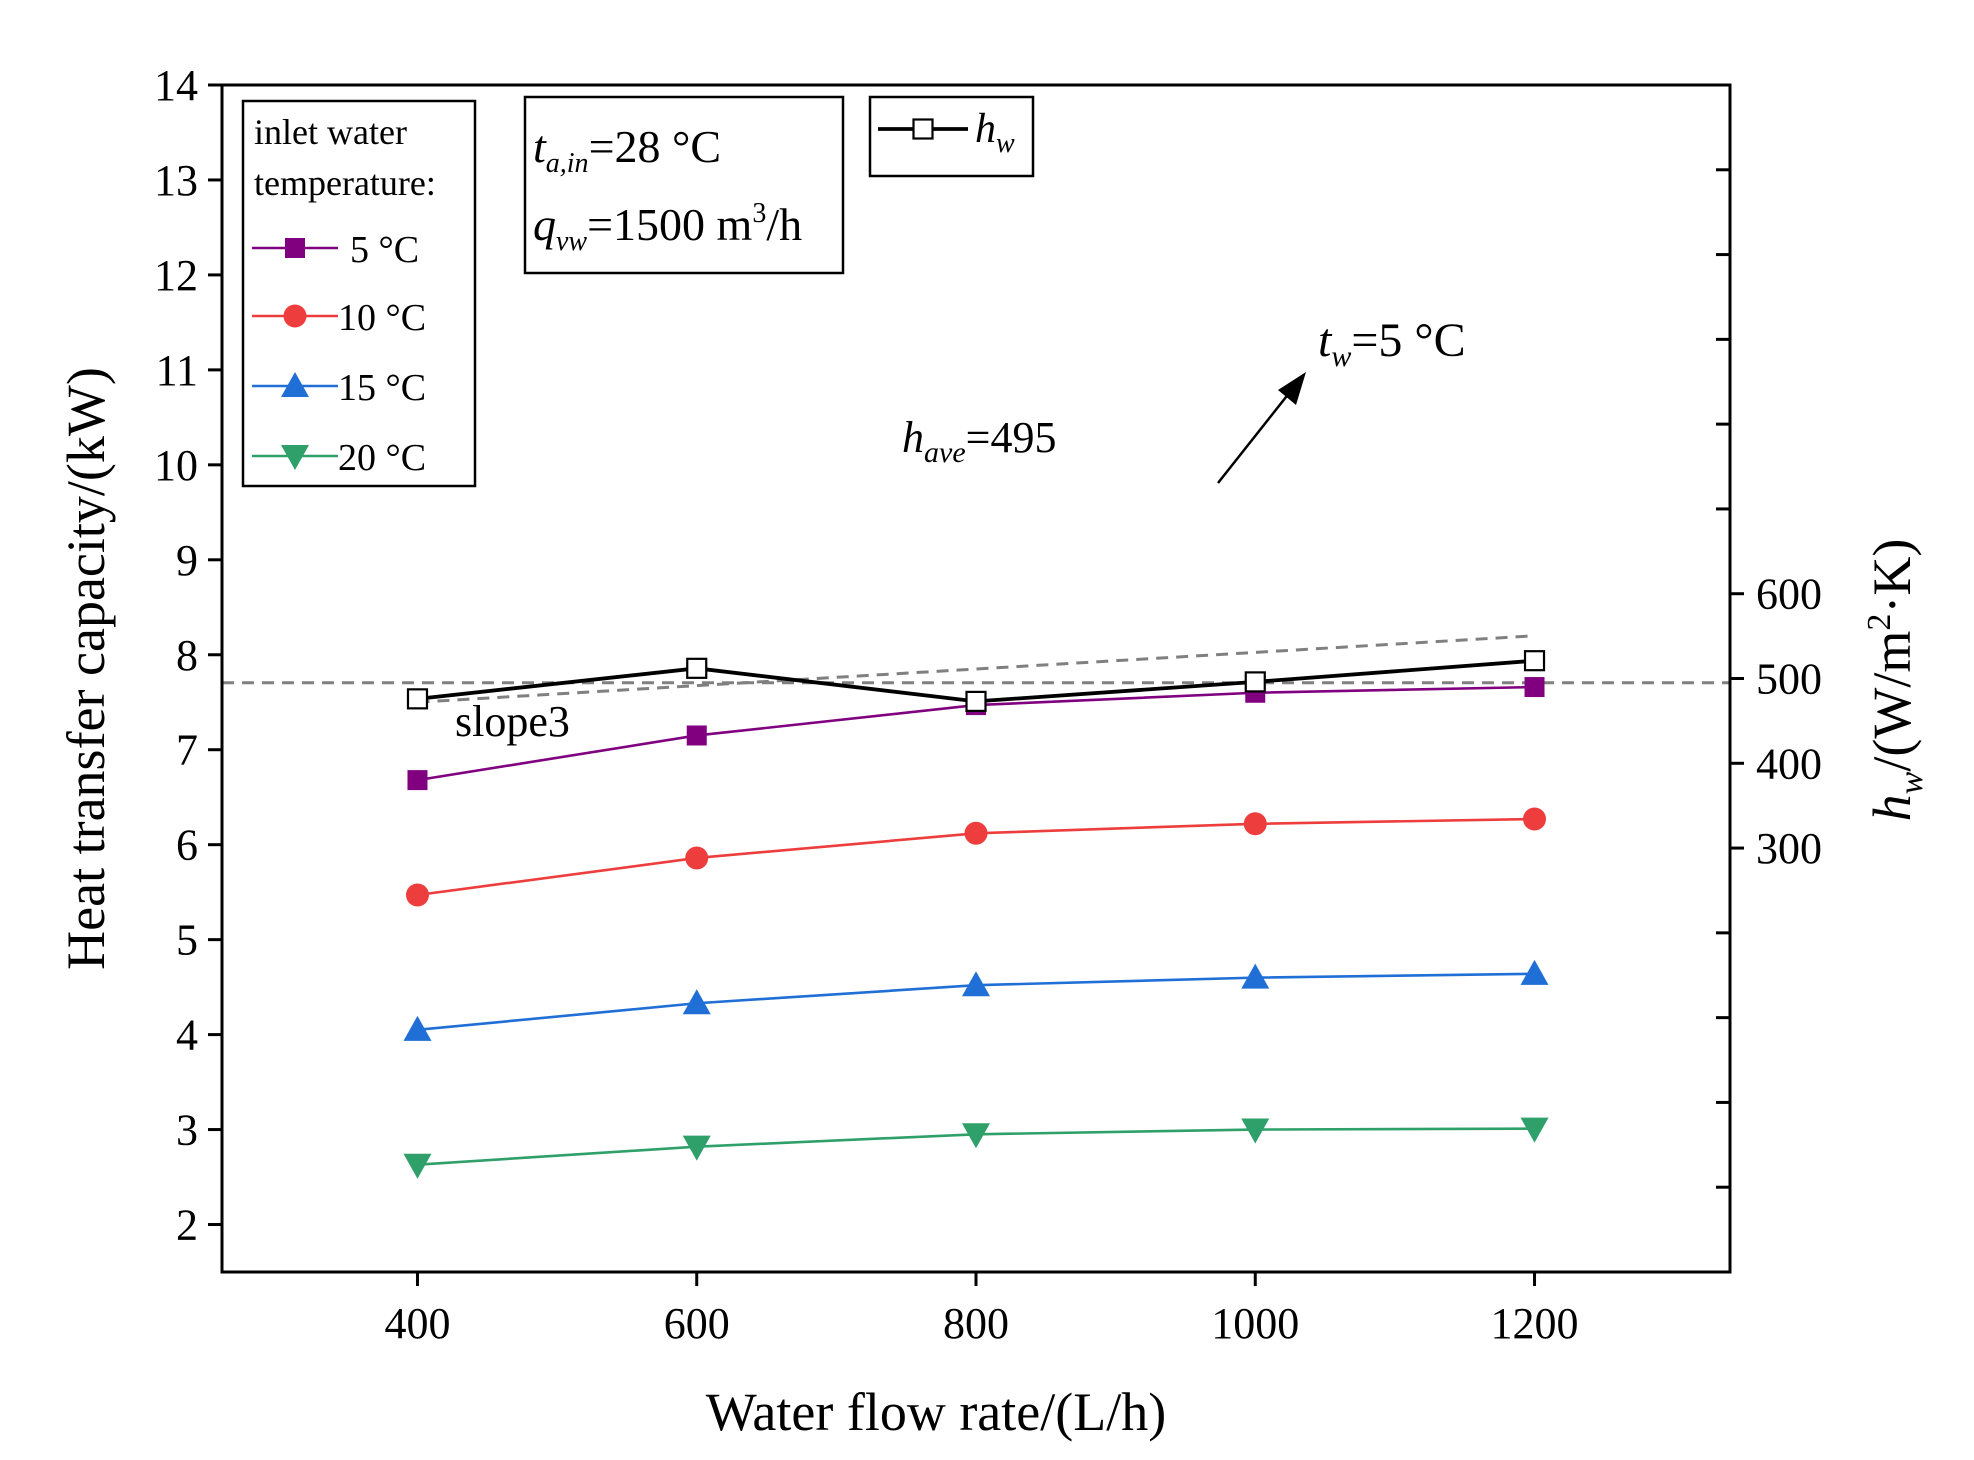 The width and height of the screenshot is (1974, 1460). I want to click on cond2-sub: vw, so click(571, 241).